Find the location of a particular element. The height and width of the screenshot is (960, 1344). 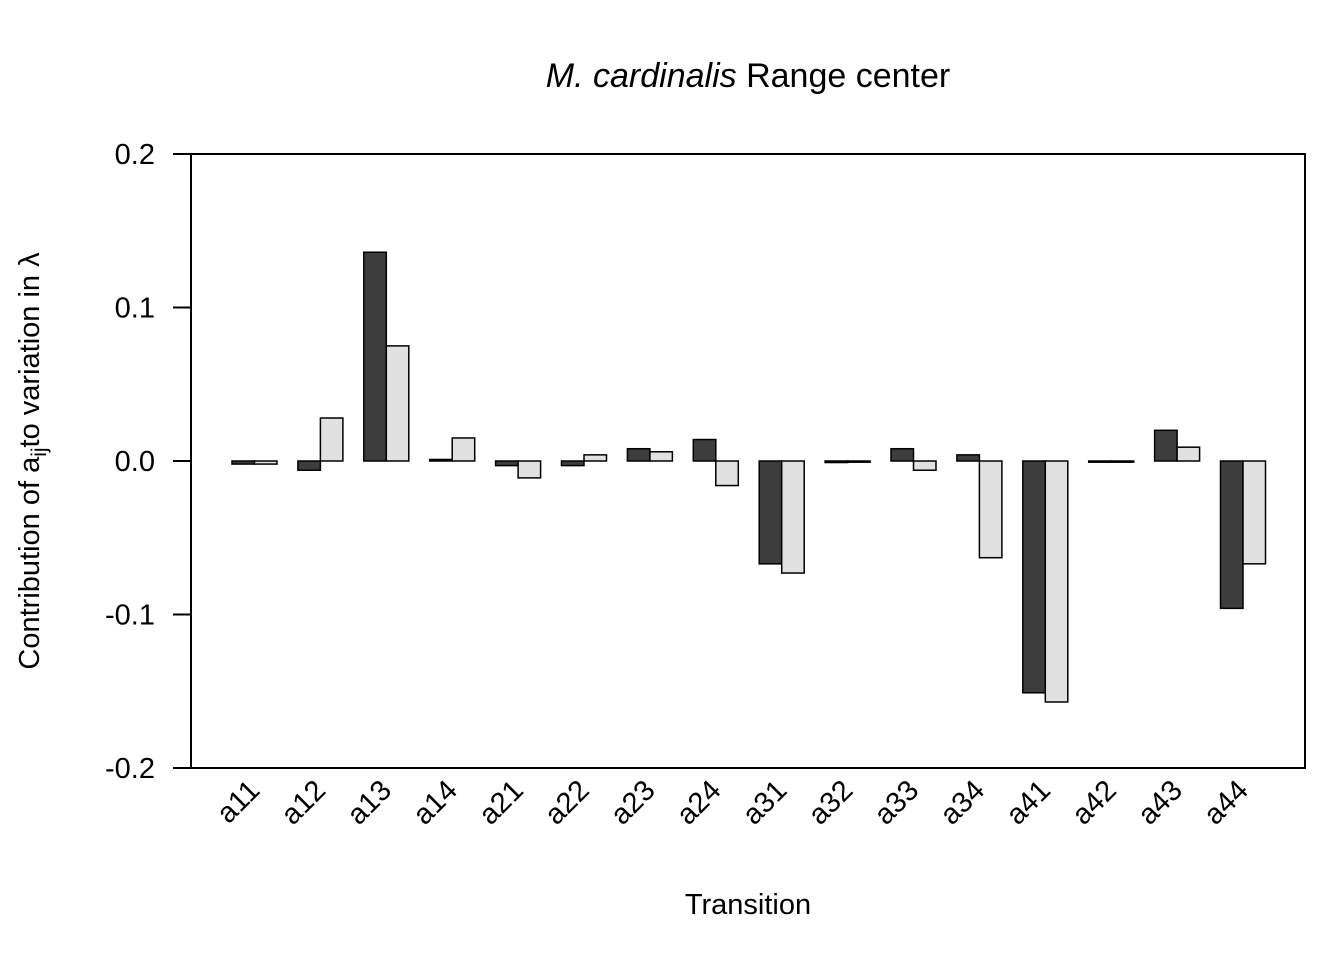

x-tick-label: a31 is located at coordinates (765, 802).